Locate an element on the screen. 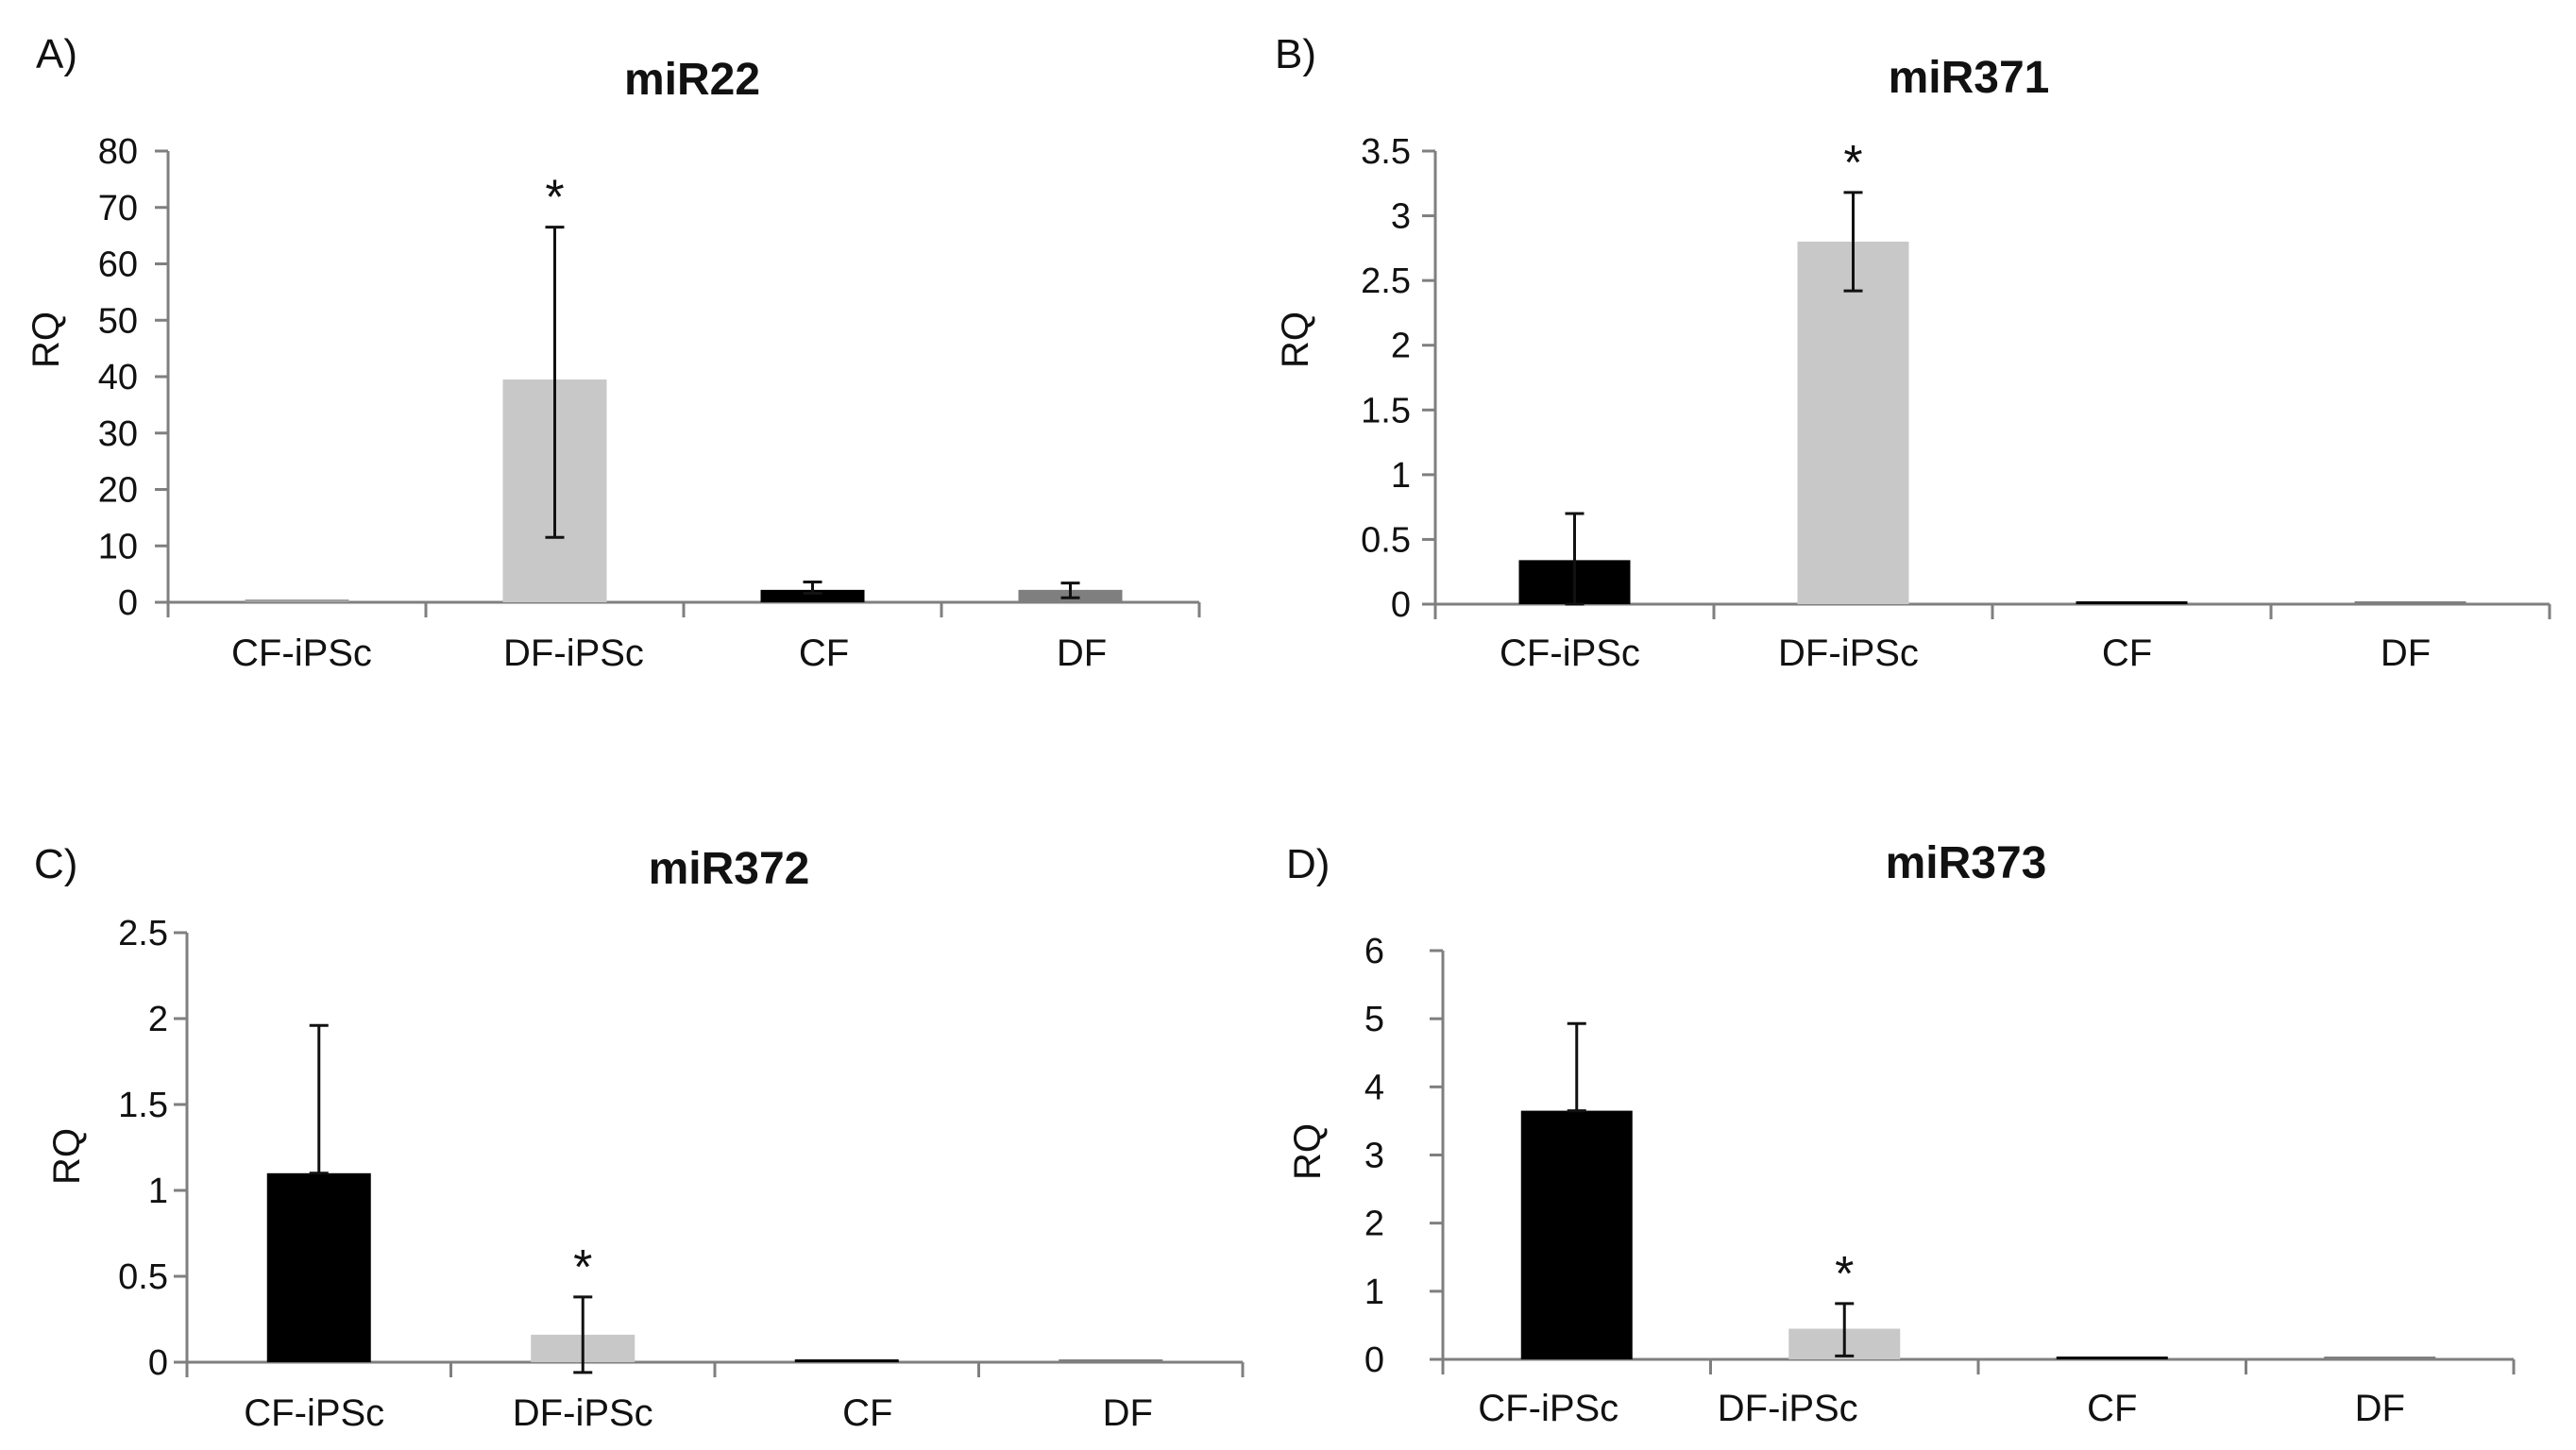  panel-label: B) is located at coordinates (1295, 54).